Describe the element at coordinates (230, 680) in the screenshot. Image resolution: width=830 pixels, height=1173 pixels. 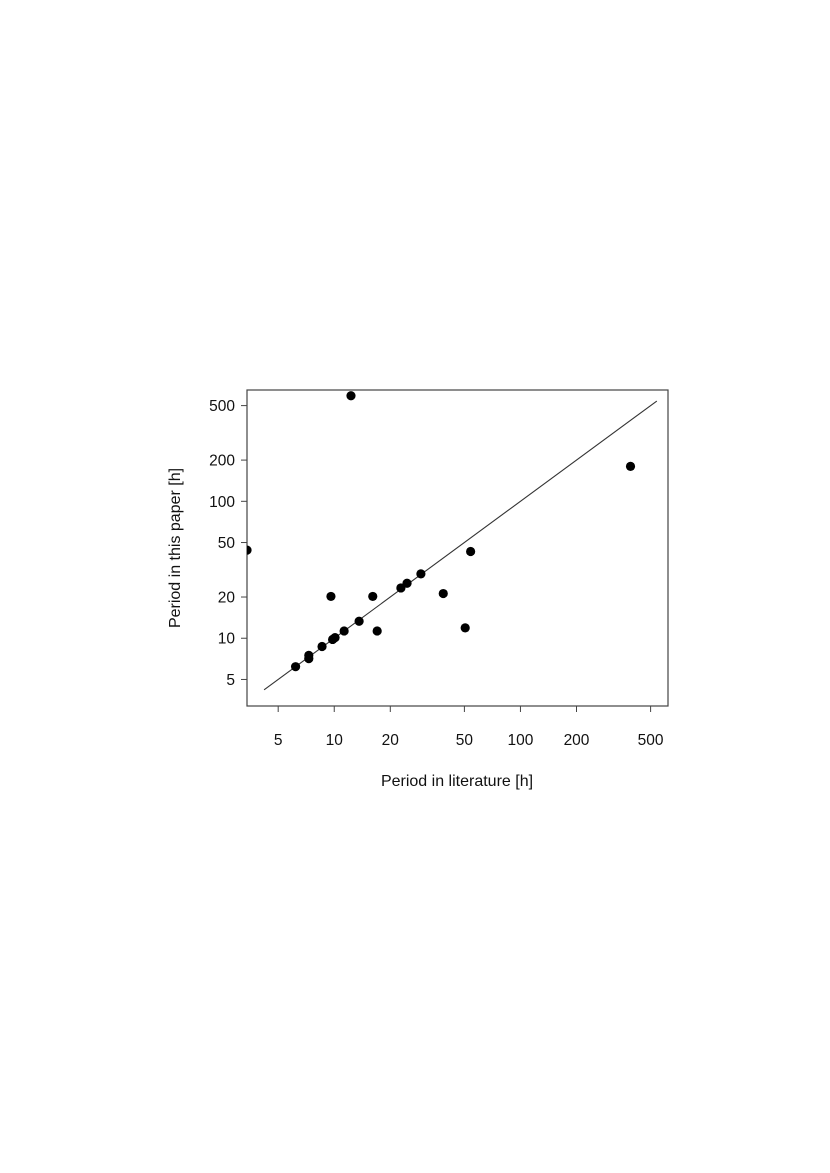
I see `y-tick-label: 5` at that location.